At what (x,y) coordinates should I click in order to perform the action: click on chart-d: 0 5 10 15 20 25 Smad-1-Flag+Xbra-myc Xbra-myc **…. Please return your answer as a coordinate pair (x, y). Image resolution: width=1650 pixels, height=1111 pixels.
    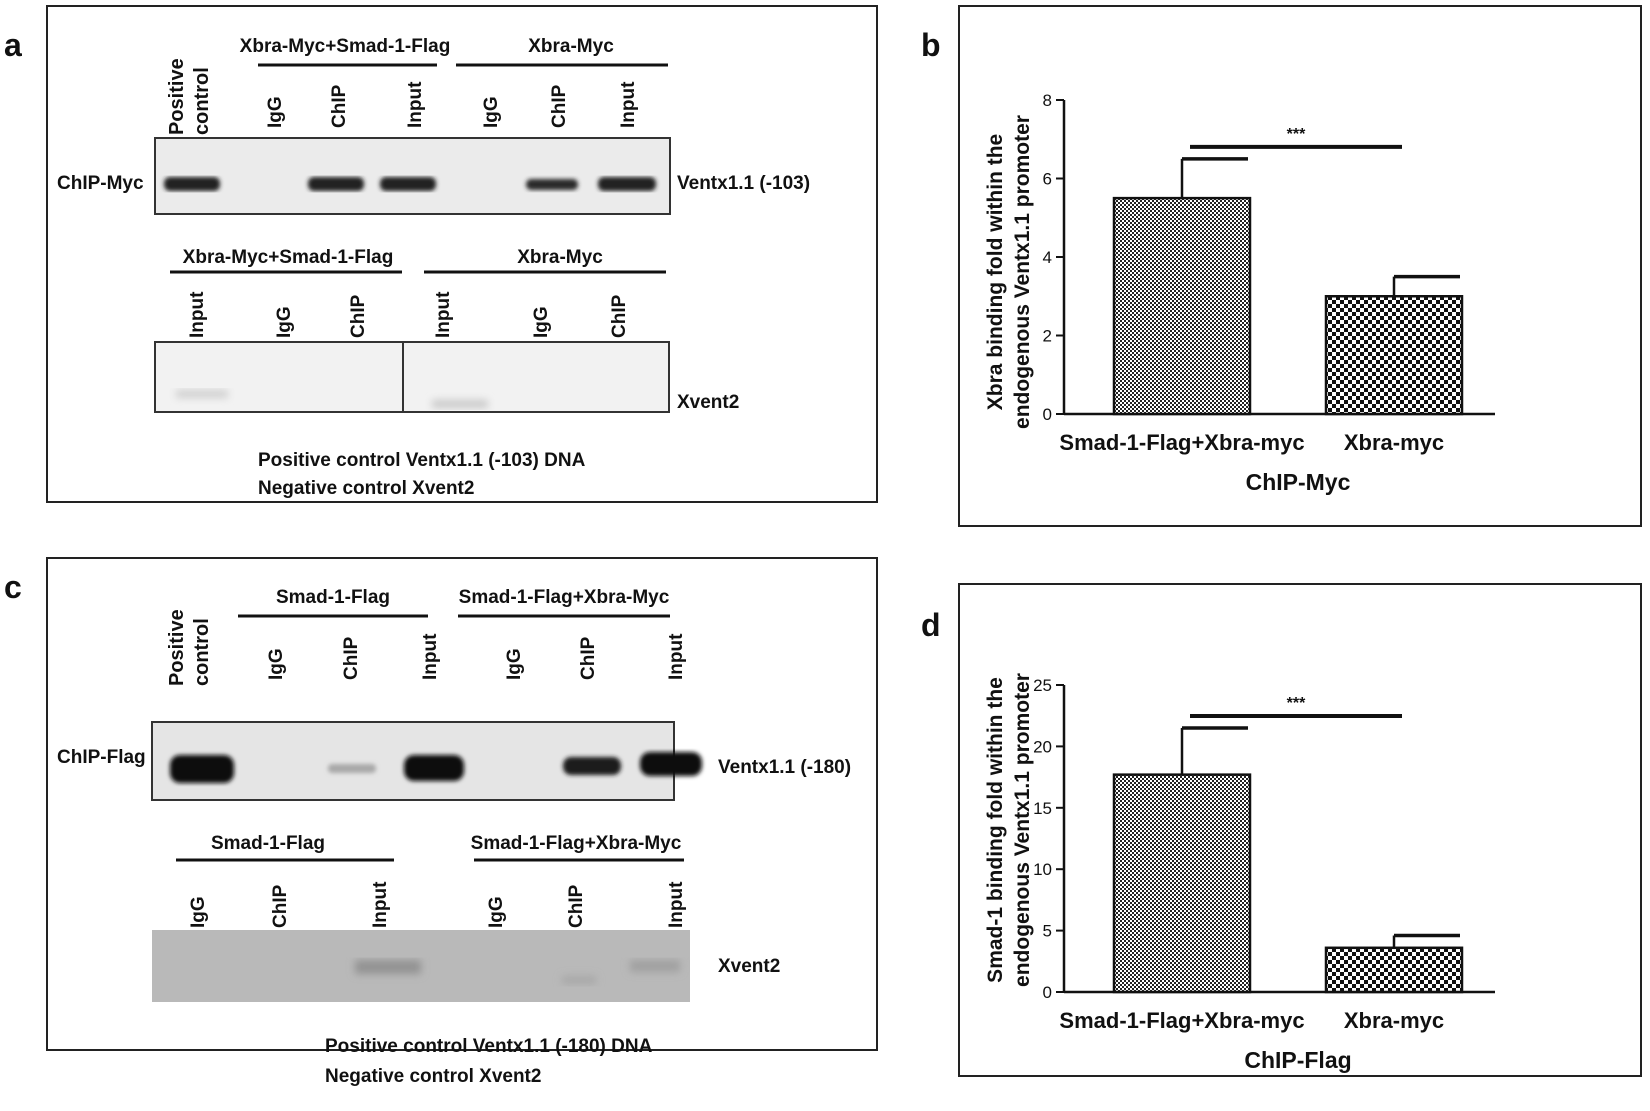
    Looking at the image, I should click on (1239, 873).